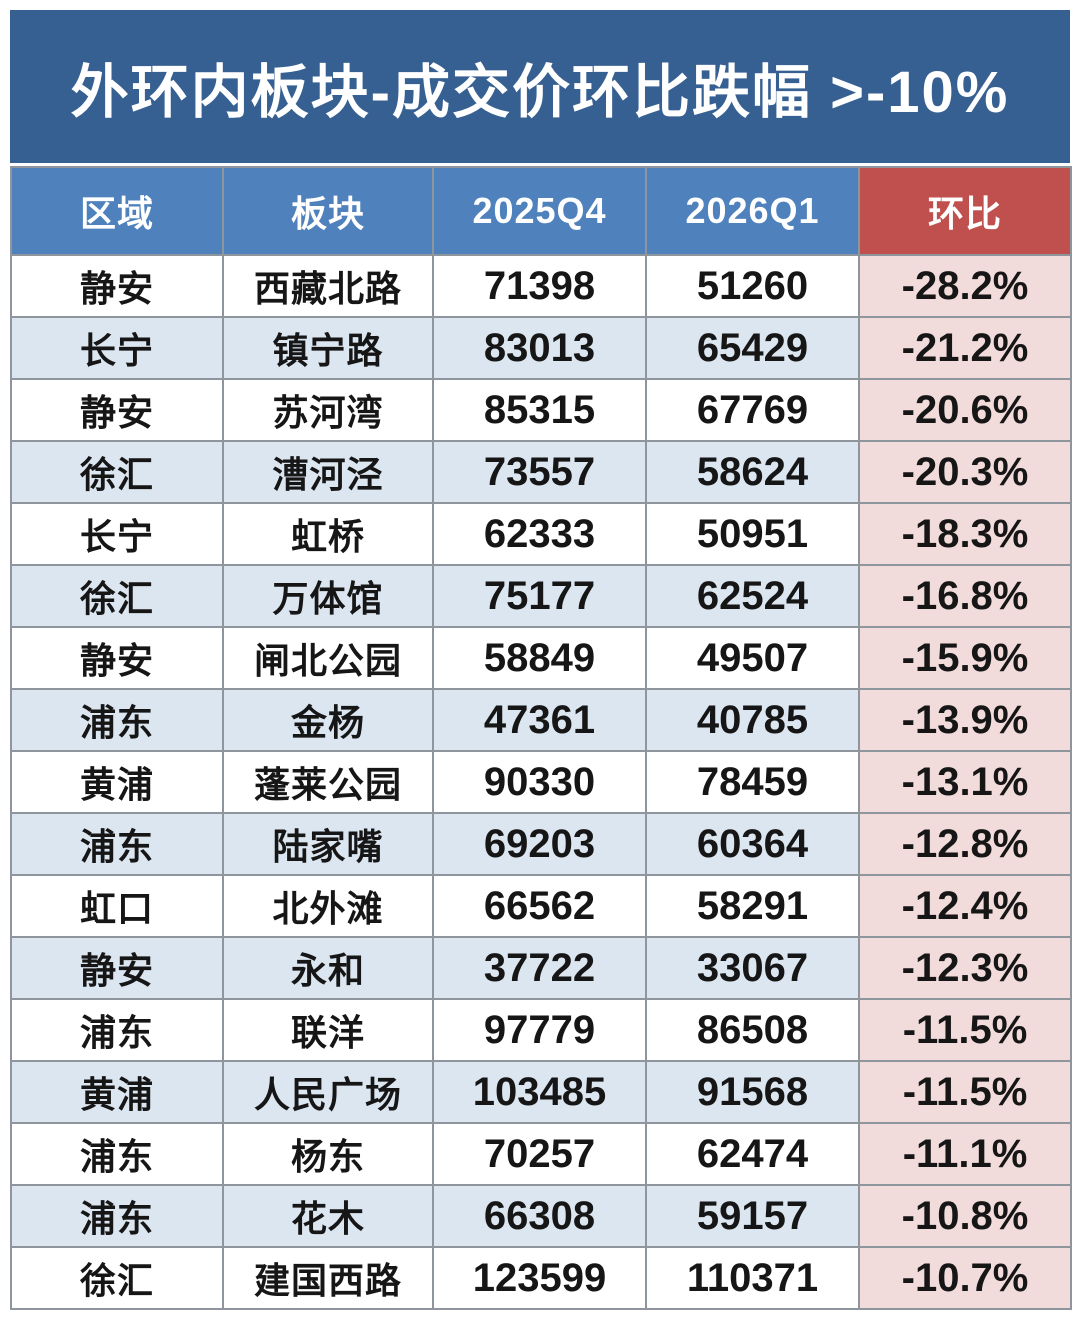 This screenshot has height=1341, width=1080. What do you see at coordinates (117, 906) in the screenshot?
I see `region-cell: 虹口` at bounding box center [117, 906].